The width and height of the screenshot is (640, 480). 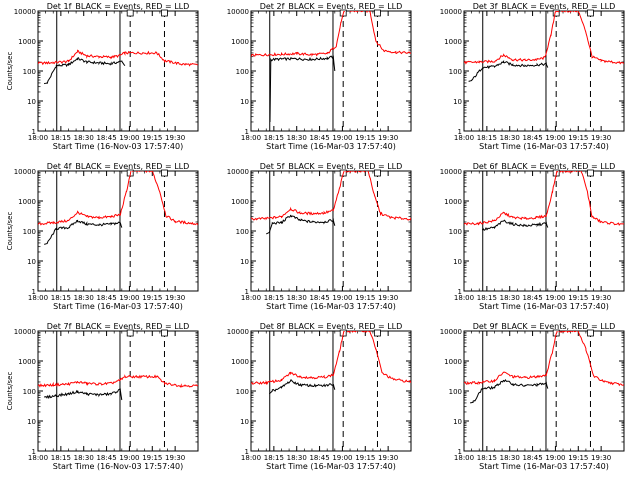 I want to click on panel-title: Det 3f_BLACK = Events, RED = LLD, so click(x=544, y=6).